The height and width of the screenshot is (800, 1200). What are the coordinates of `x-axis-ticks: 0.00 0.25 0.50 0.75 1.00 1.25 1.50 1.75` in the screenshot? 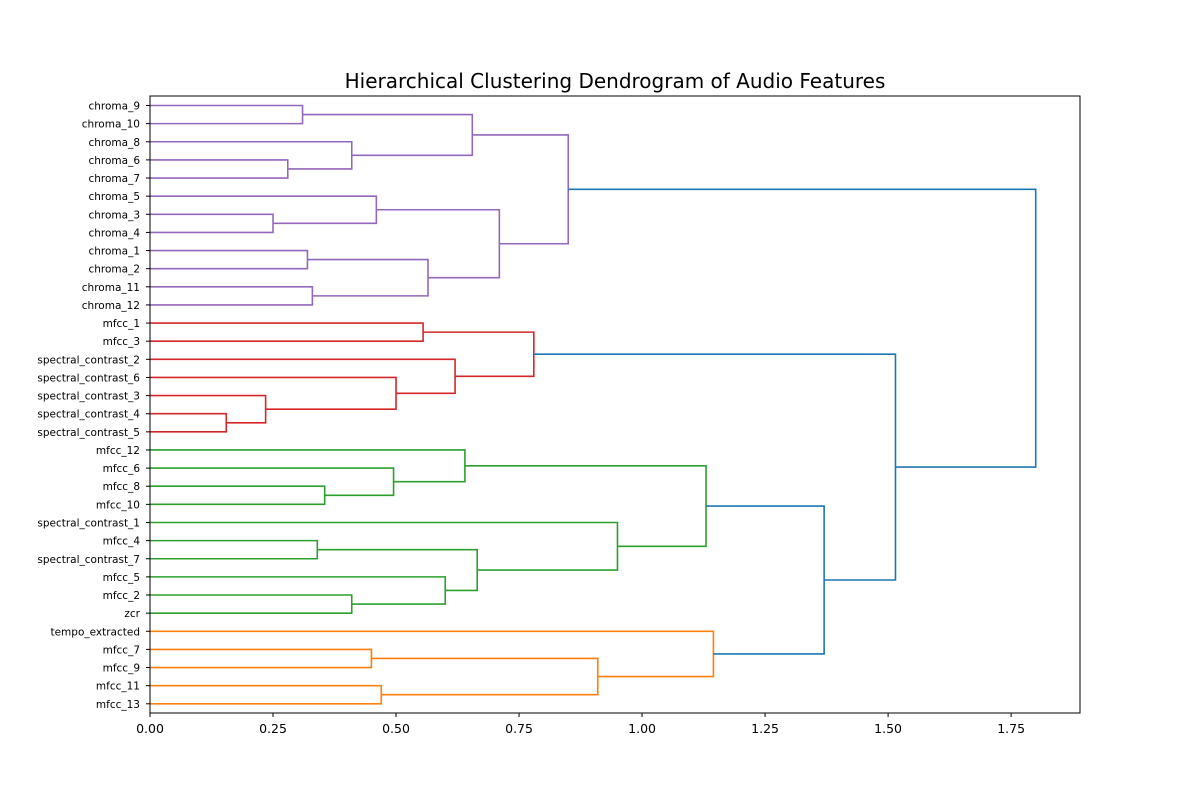 It's located at (580, 724).